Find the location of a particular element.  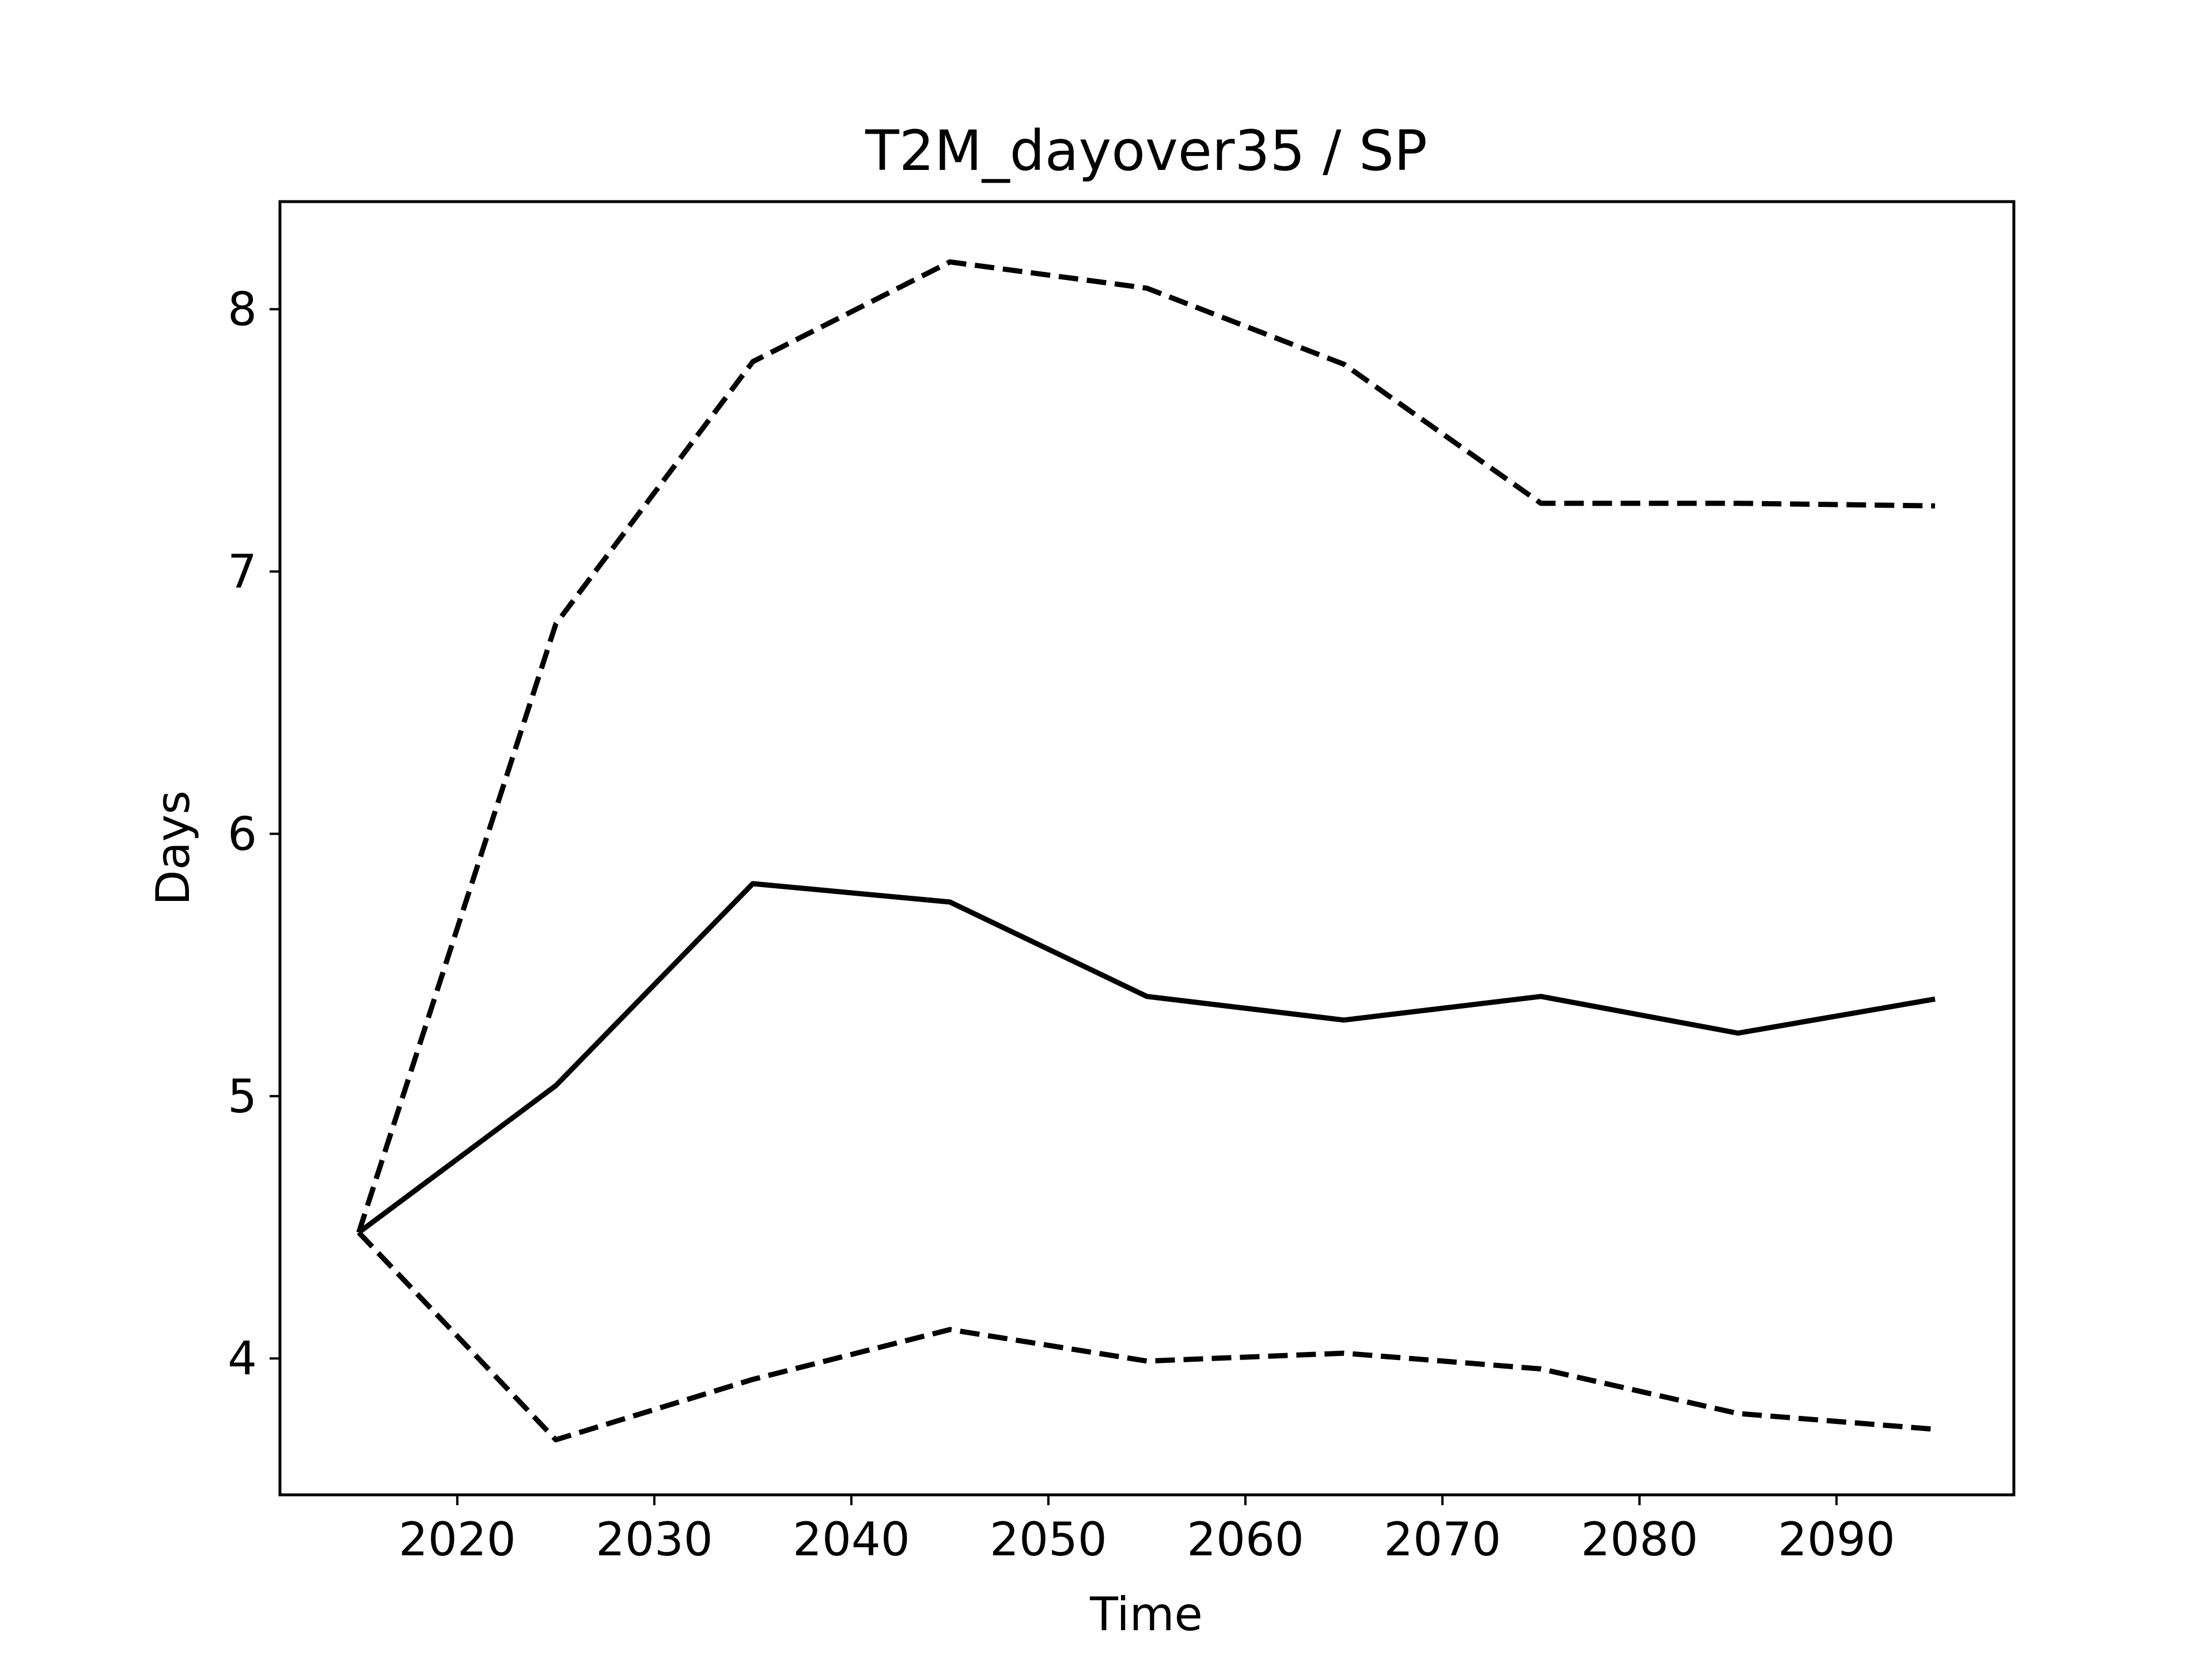

x-tick-label: 2020 is located at coordinates (457, 1539).